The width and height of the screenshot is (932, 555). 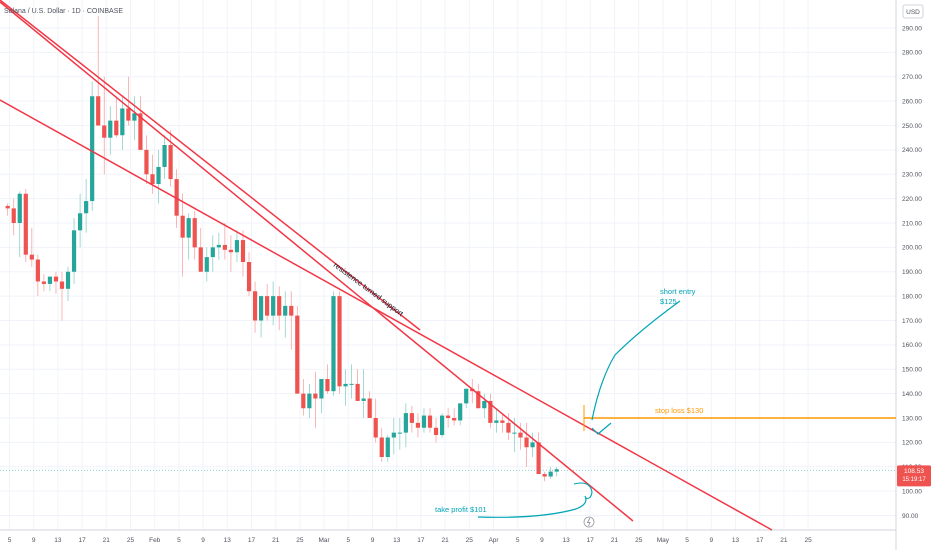 What do you see at coordinates (493, 540) in the screenshot?
I see `time-tick-label: Apr` at bounding box center [493, 540].